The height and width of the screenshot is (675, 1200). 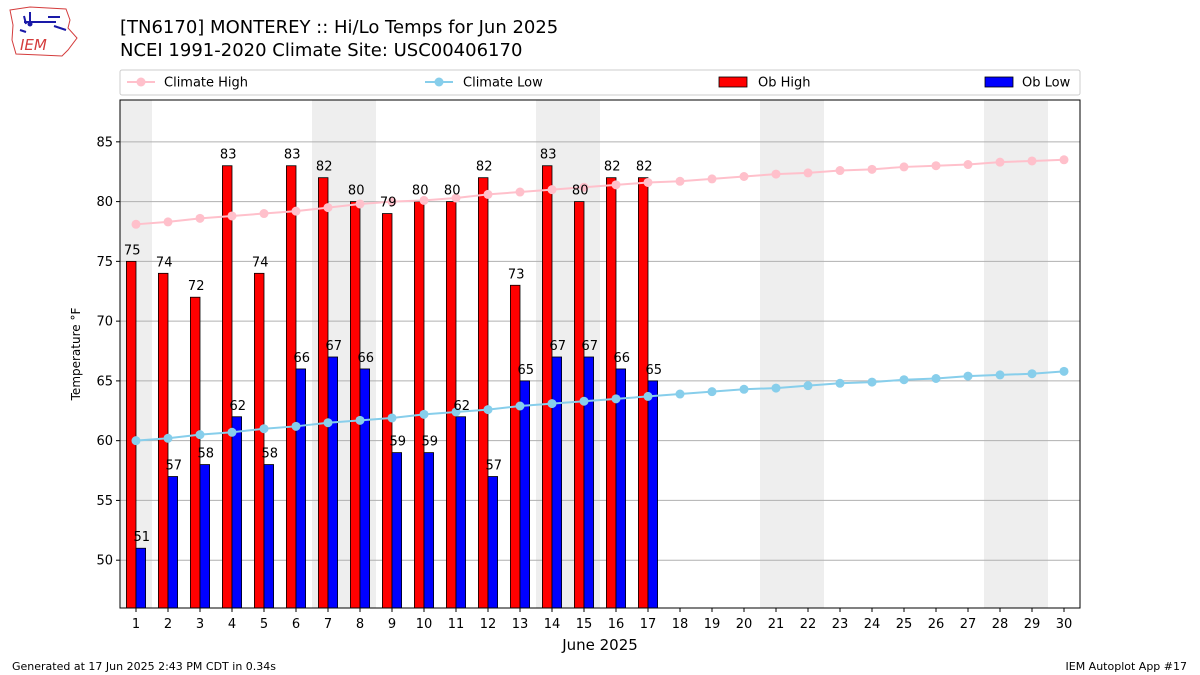 What do you see at coordinates (296, 624) in the screenshot?
I see `x-tick-label: 6` at bounding box center [296, 624].